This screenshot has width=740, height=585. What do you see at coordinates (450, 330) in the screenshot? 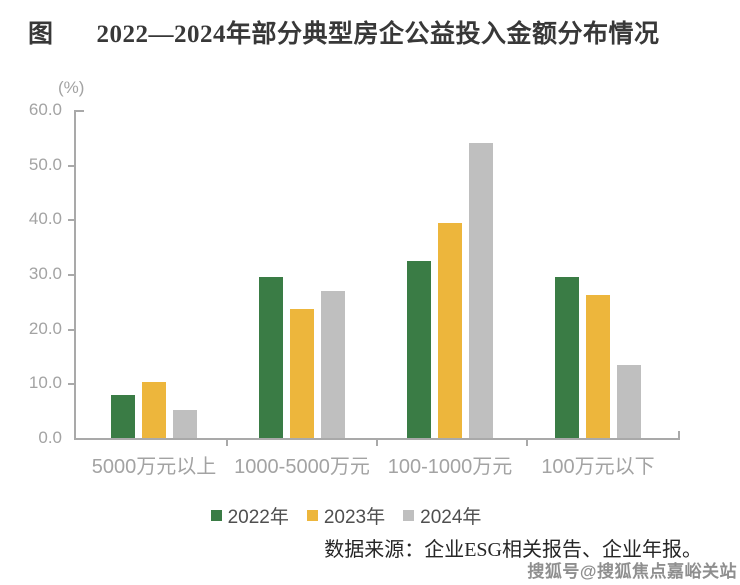
I see `bar-2023年-100-1000万元` at bounding box center [450, 330].